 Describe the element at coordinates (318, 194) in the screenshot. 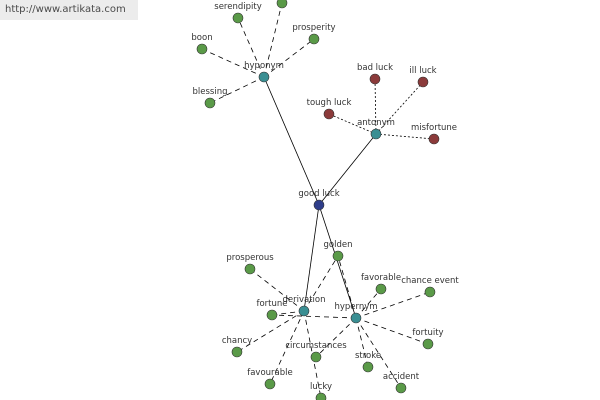

I see `node-label: good luck` at that location.